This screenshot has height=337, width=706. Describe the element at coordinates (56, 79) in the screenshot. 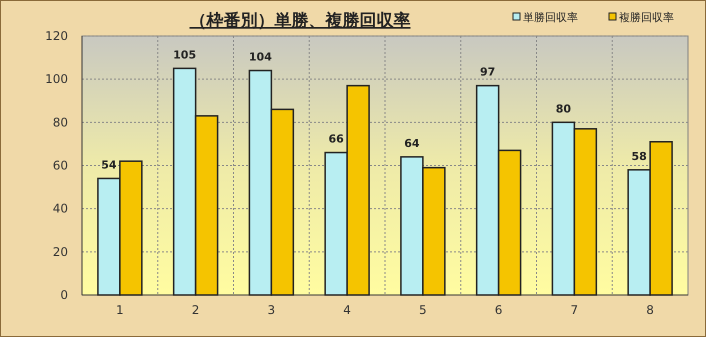

I see `y-tick-label: 100` at that location.